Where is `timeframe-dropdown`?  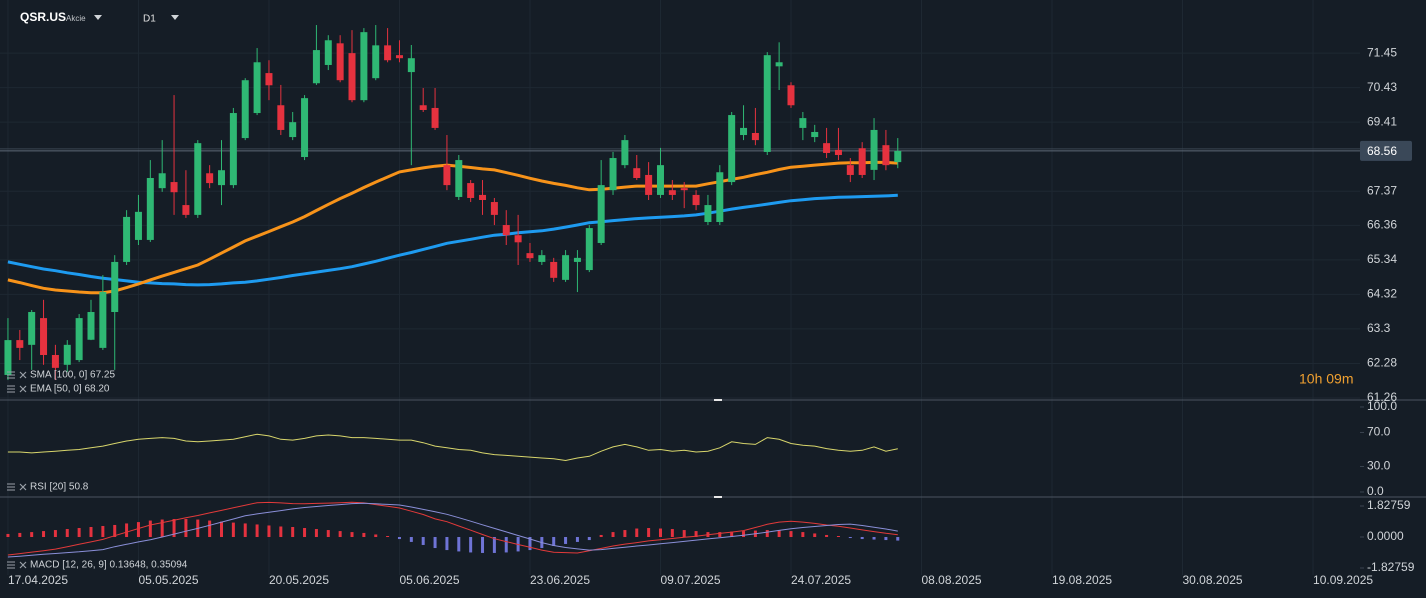 timeframe-dropdown is located at coordinates (175, 17).